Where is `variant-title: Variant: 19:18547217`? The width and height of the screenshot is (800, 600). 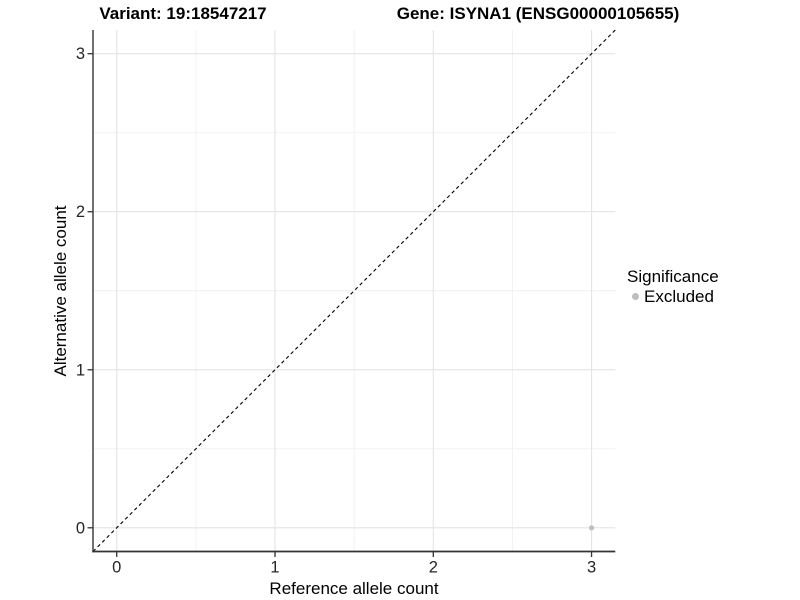 variant-title: Variant: 19:18547217 is located at coordinates (183, 13).